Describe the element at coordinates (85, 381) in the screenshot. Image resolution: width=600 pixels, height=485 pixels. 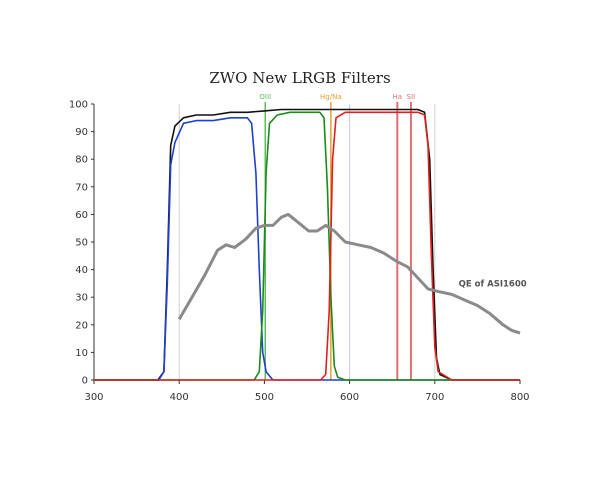
I see `y-tick-label-0: 0` at that location.